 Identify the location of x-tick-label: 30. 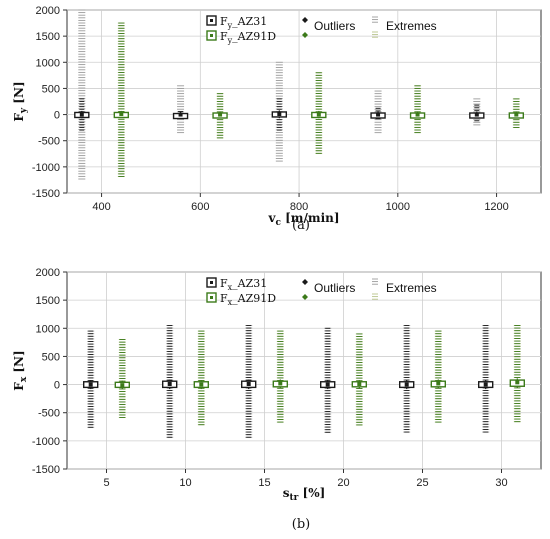
(501, 483).